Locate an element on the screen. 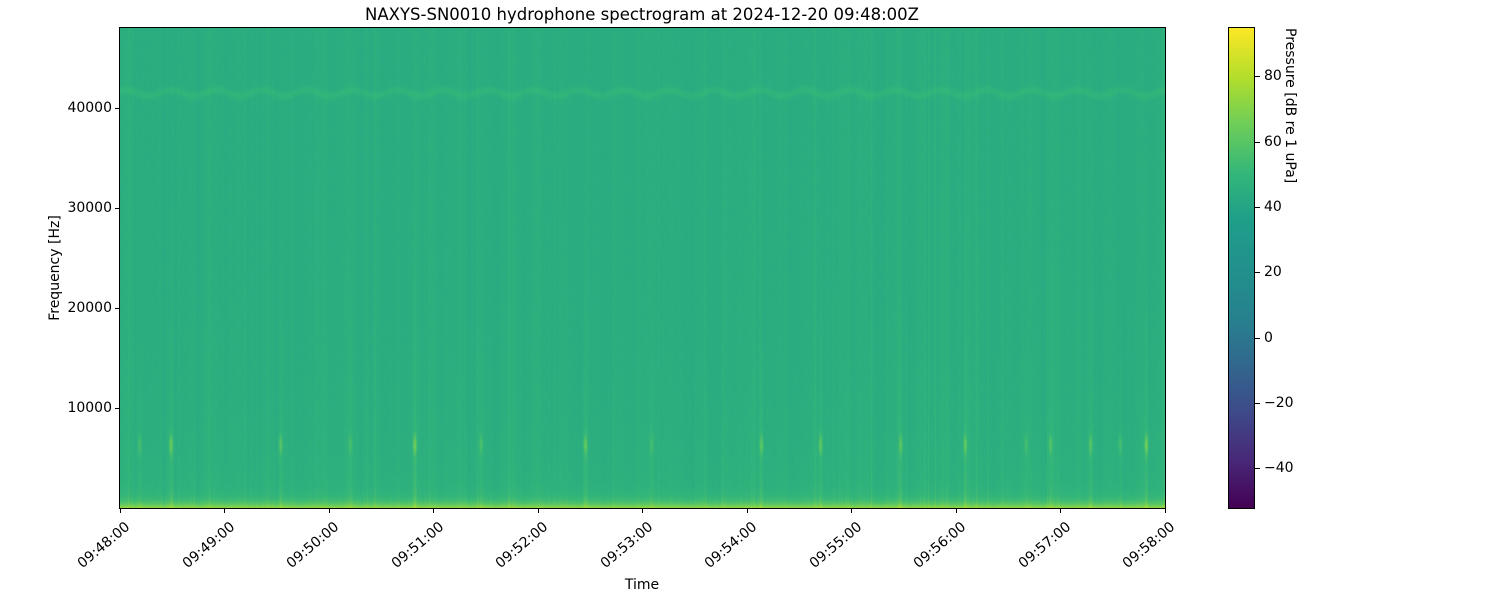 The height and width of the screenshot is (600, 1500). y-tick-label: 10000 is located at coordinates (89, 407).